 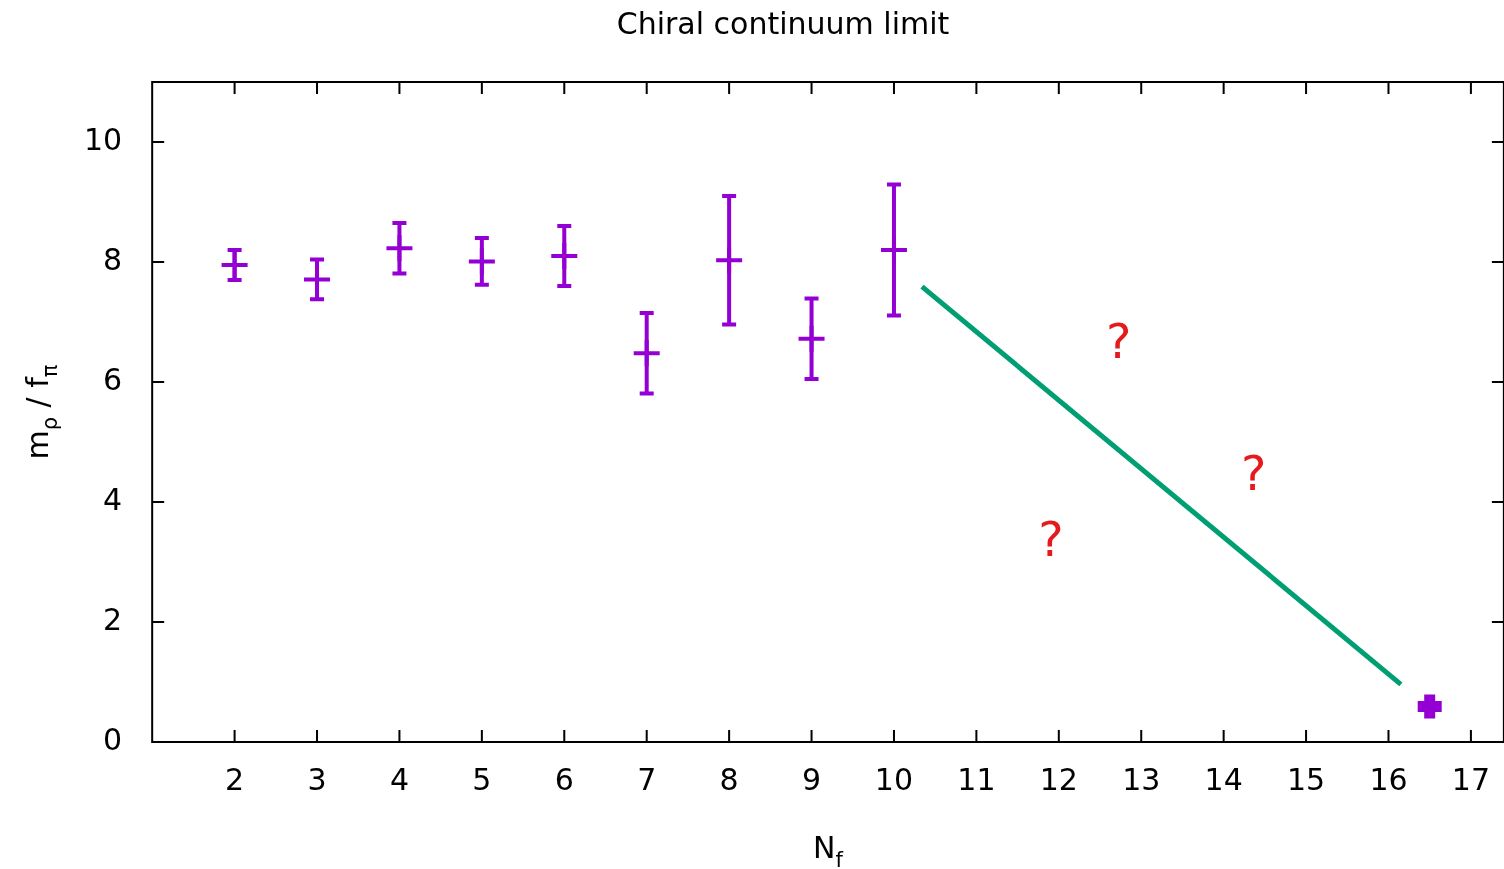 I want to click on y-tick-label: 8, so click(x=113, y=259).